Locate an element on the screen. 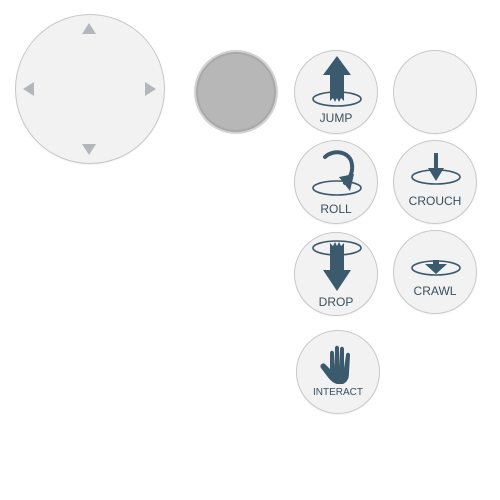  crawl-arrow-icon is located at coordinates (436, 268).